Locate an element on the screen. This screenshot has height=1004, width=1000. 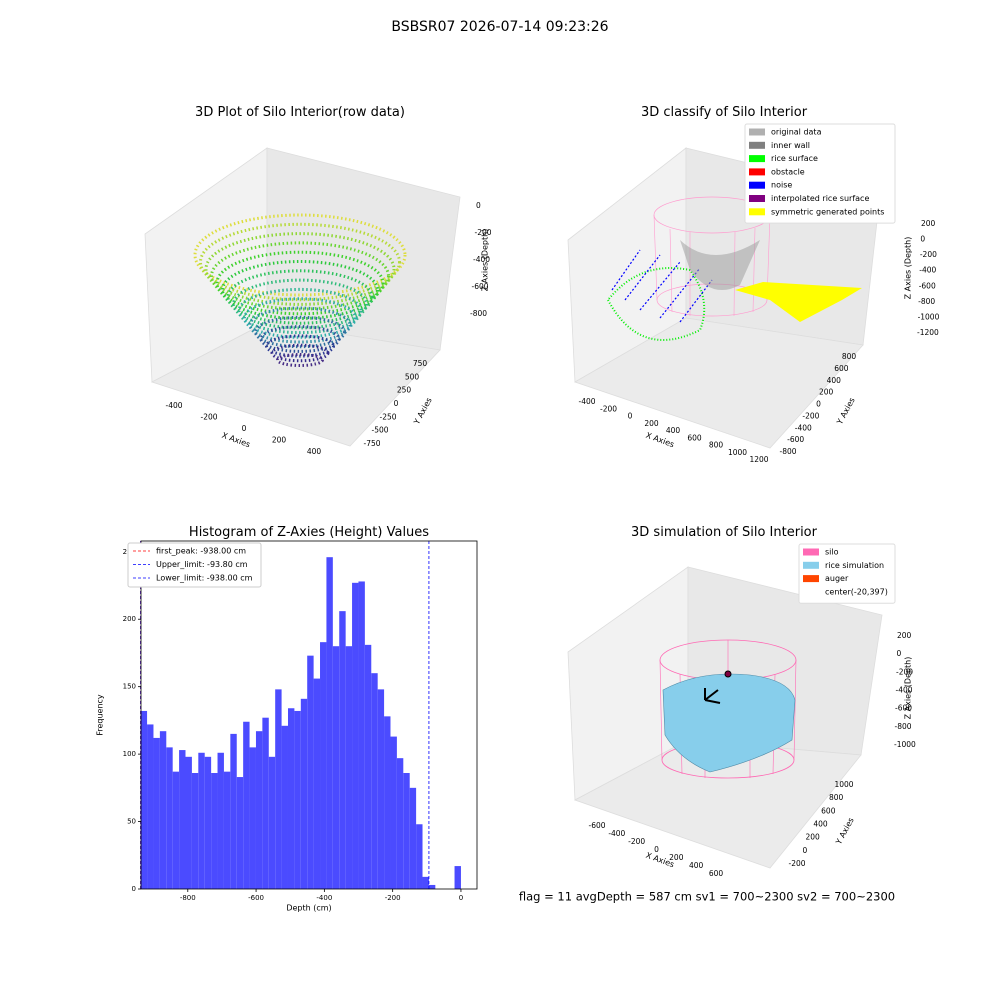
z-tick-label: -1200 is located at coordinates (928, 332).